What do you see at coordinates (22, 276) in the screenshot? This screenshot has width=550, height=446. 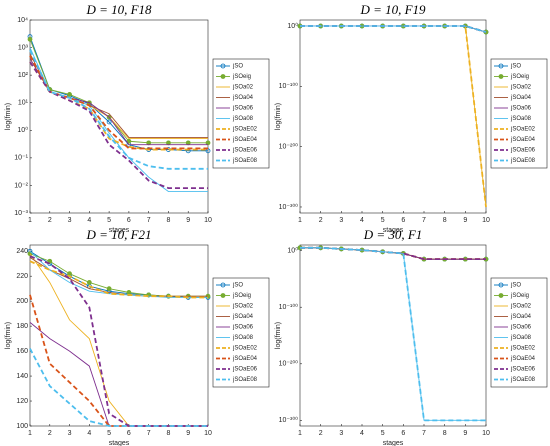 I see `y-tick-label: 220` at bounding box center [22, 276].